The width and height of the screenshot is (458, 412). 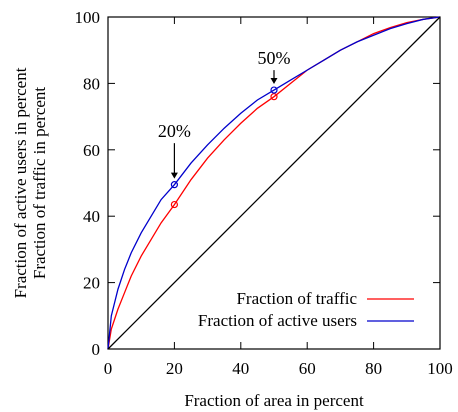 I want to click on y-tick-label-0: 0, so click(x=96, y=349).